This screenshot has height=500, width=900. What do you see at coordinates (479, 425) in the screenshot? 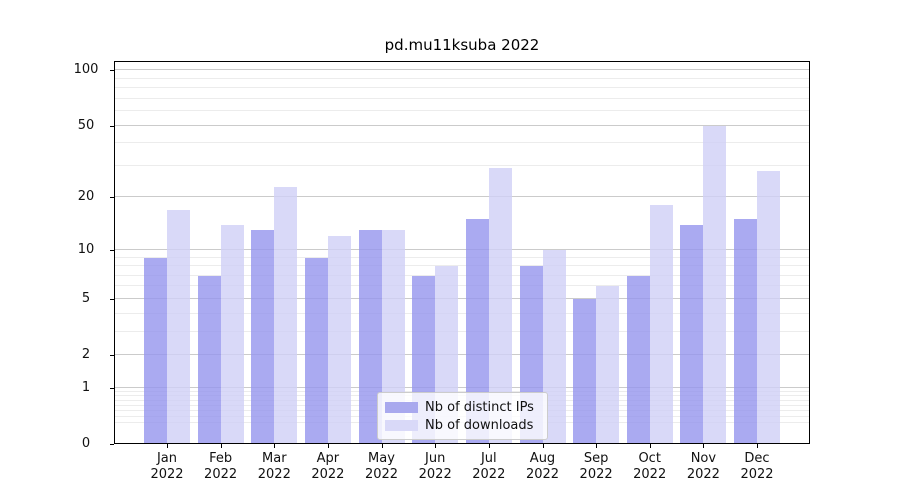
I see `legend-label-downloads: Nb of downloads` at bounding box center [479, 425].